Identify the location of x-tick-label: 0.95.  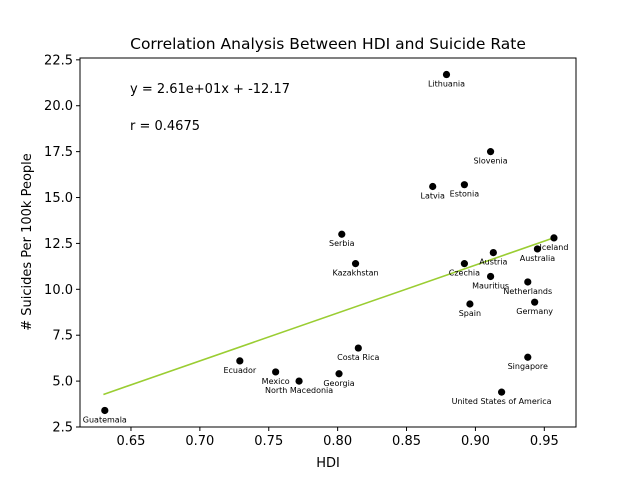
(544, 441).